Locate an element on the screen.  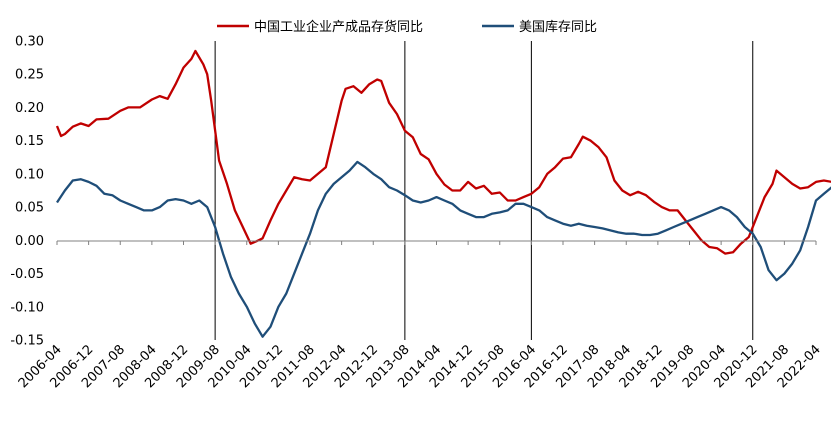
y-tick-label: 0.05 is located at coordinates (29, 208).